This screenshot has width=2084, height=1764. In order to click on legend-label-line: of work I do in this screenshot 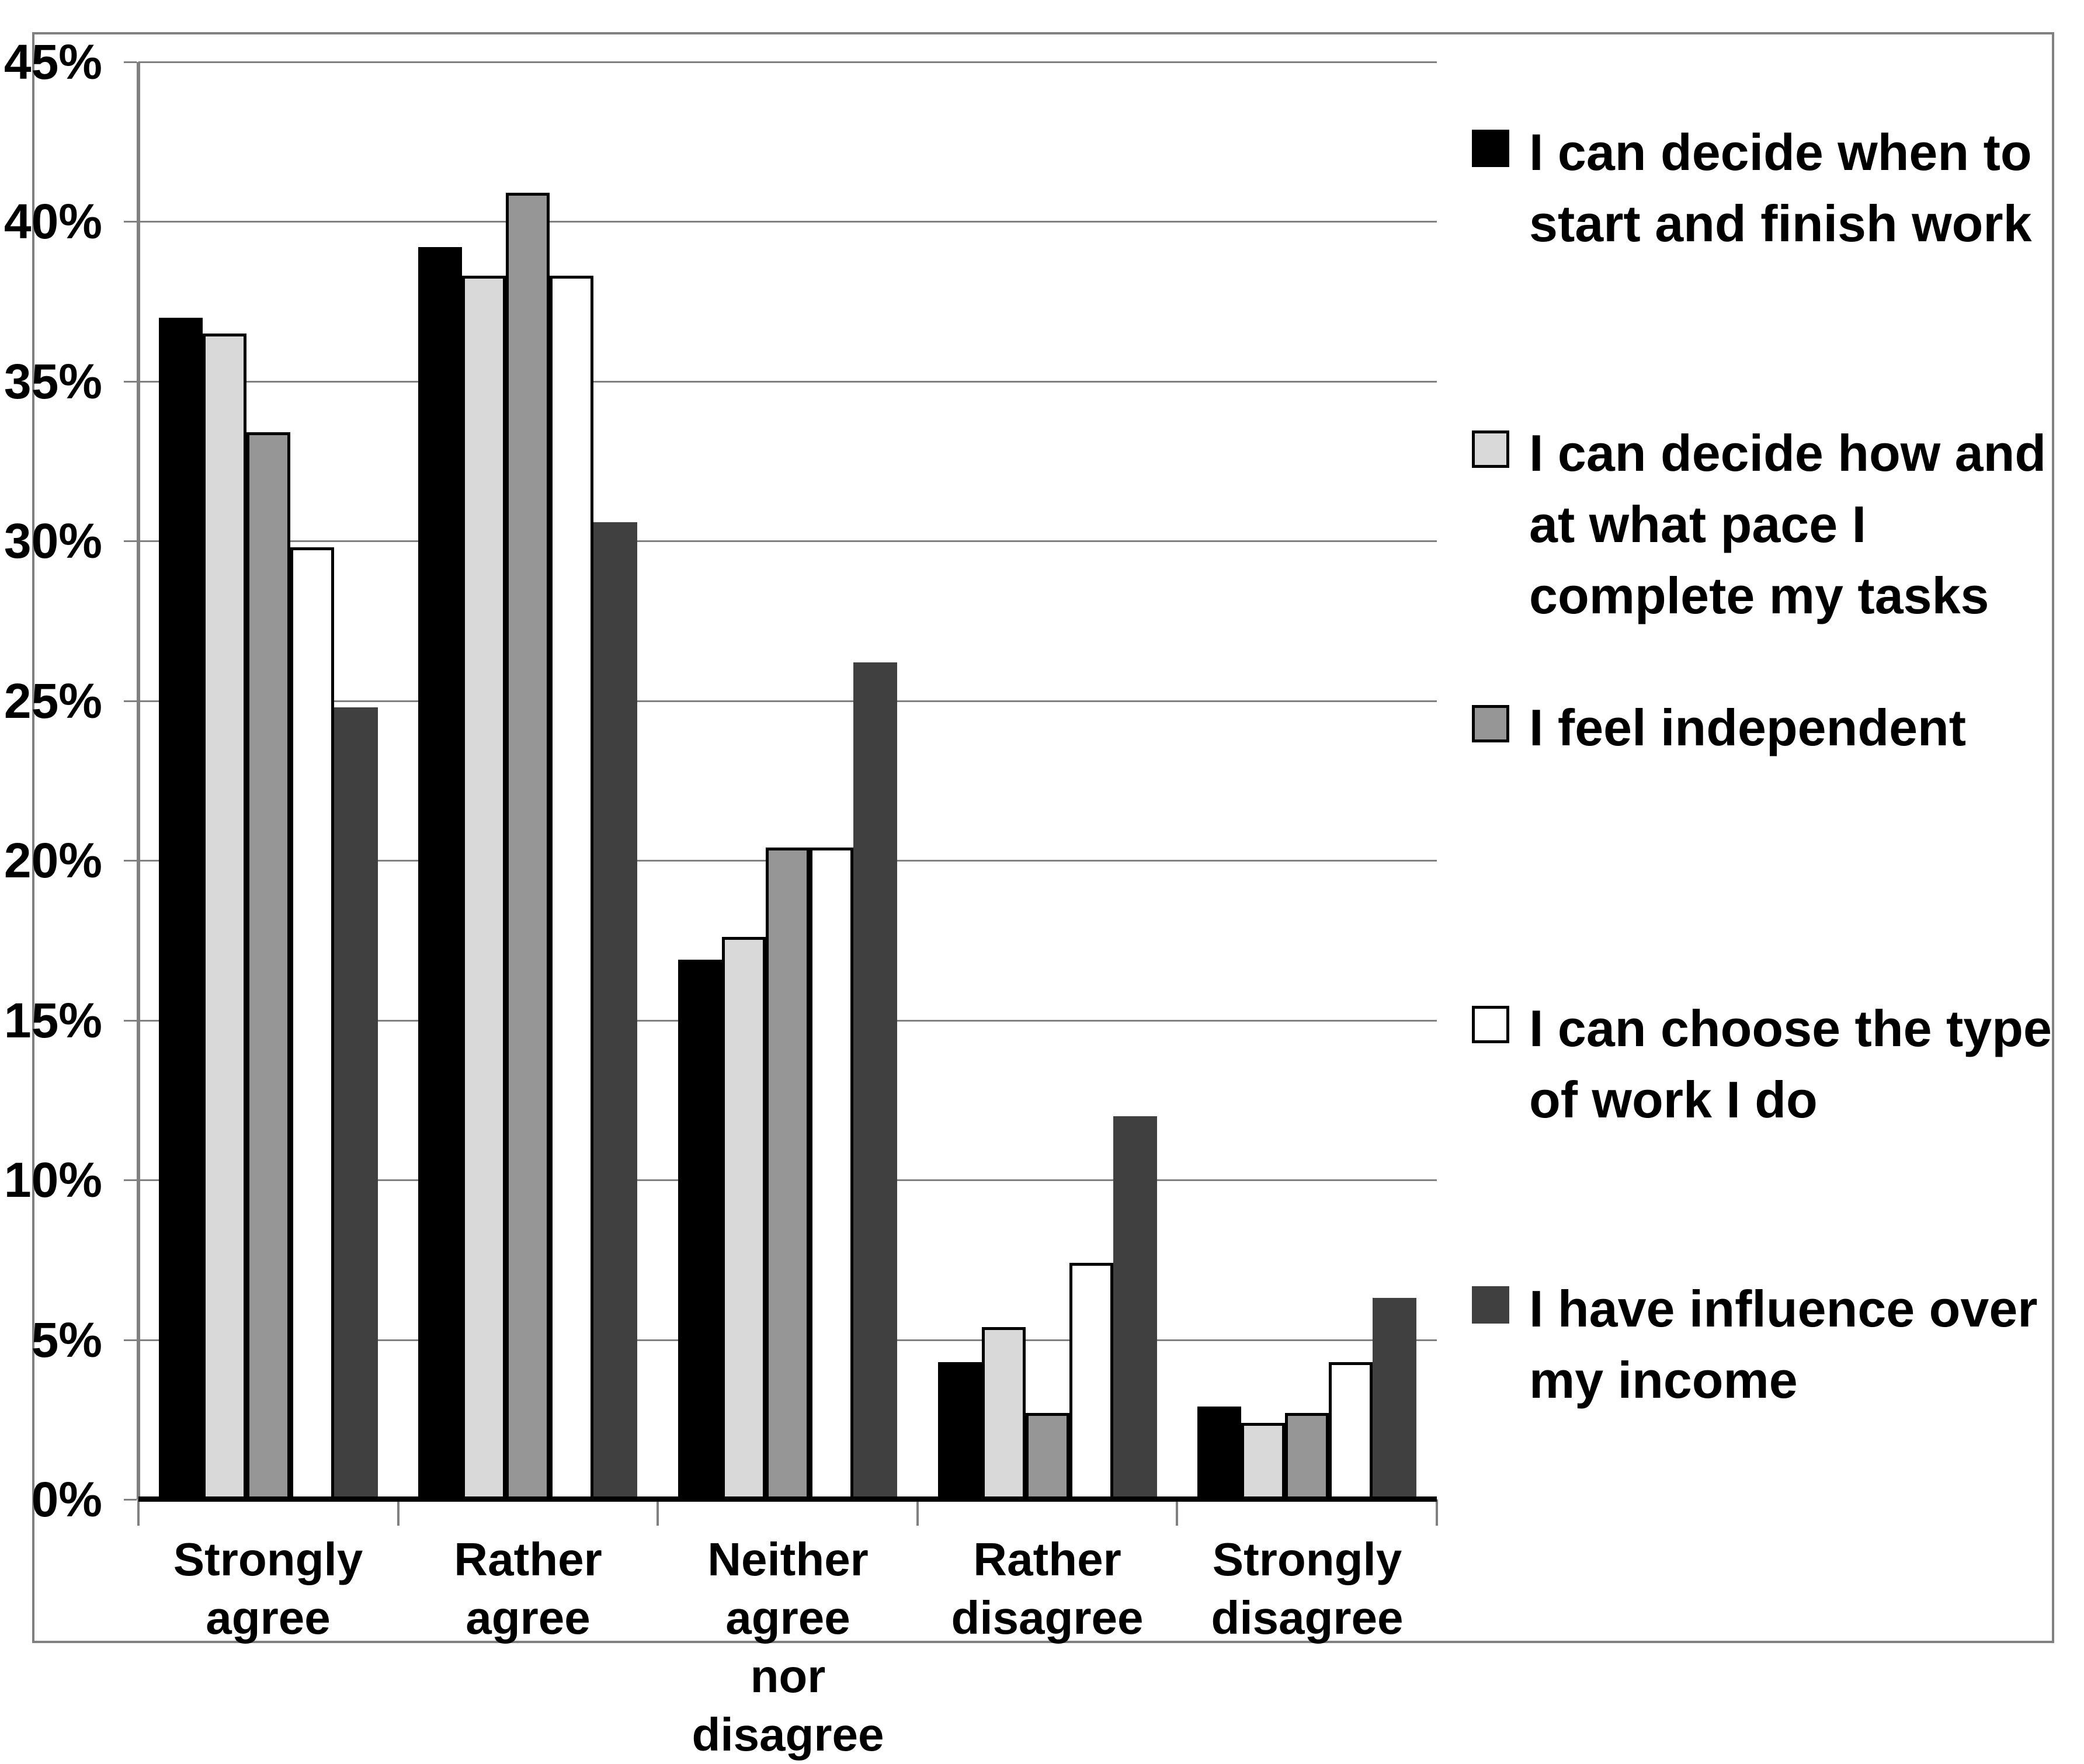, I will do `click(1673, 1099)`.